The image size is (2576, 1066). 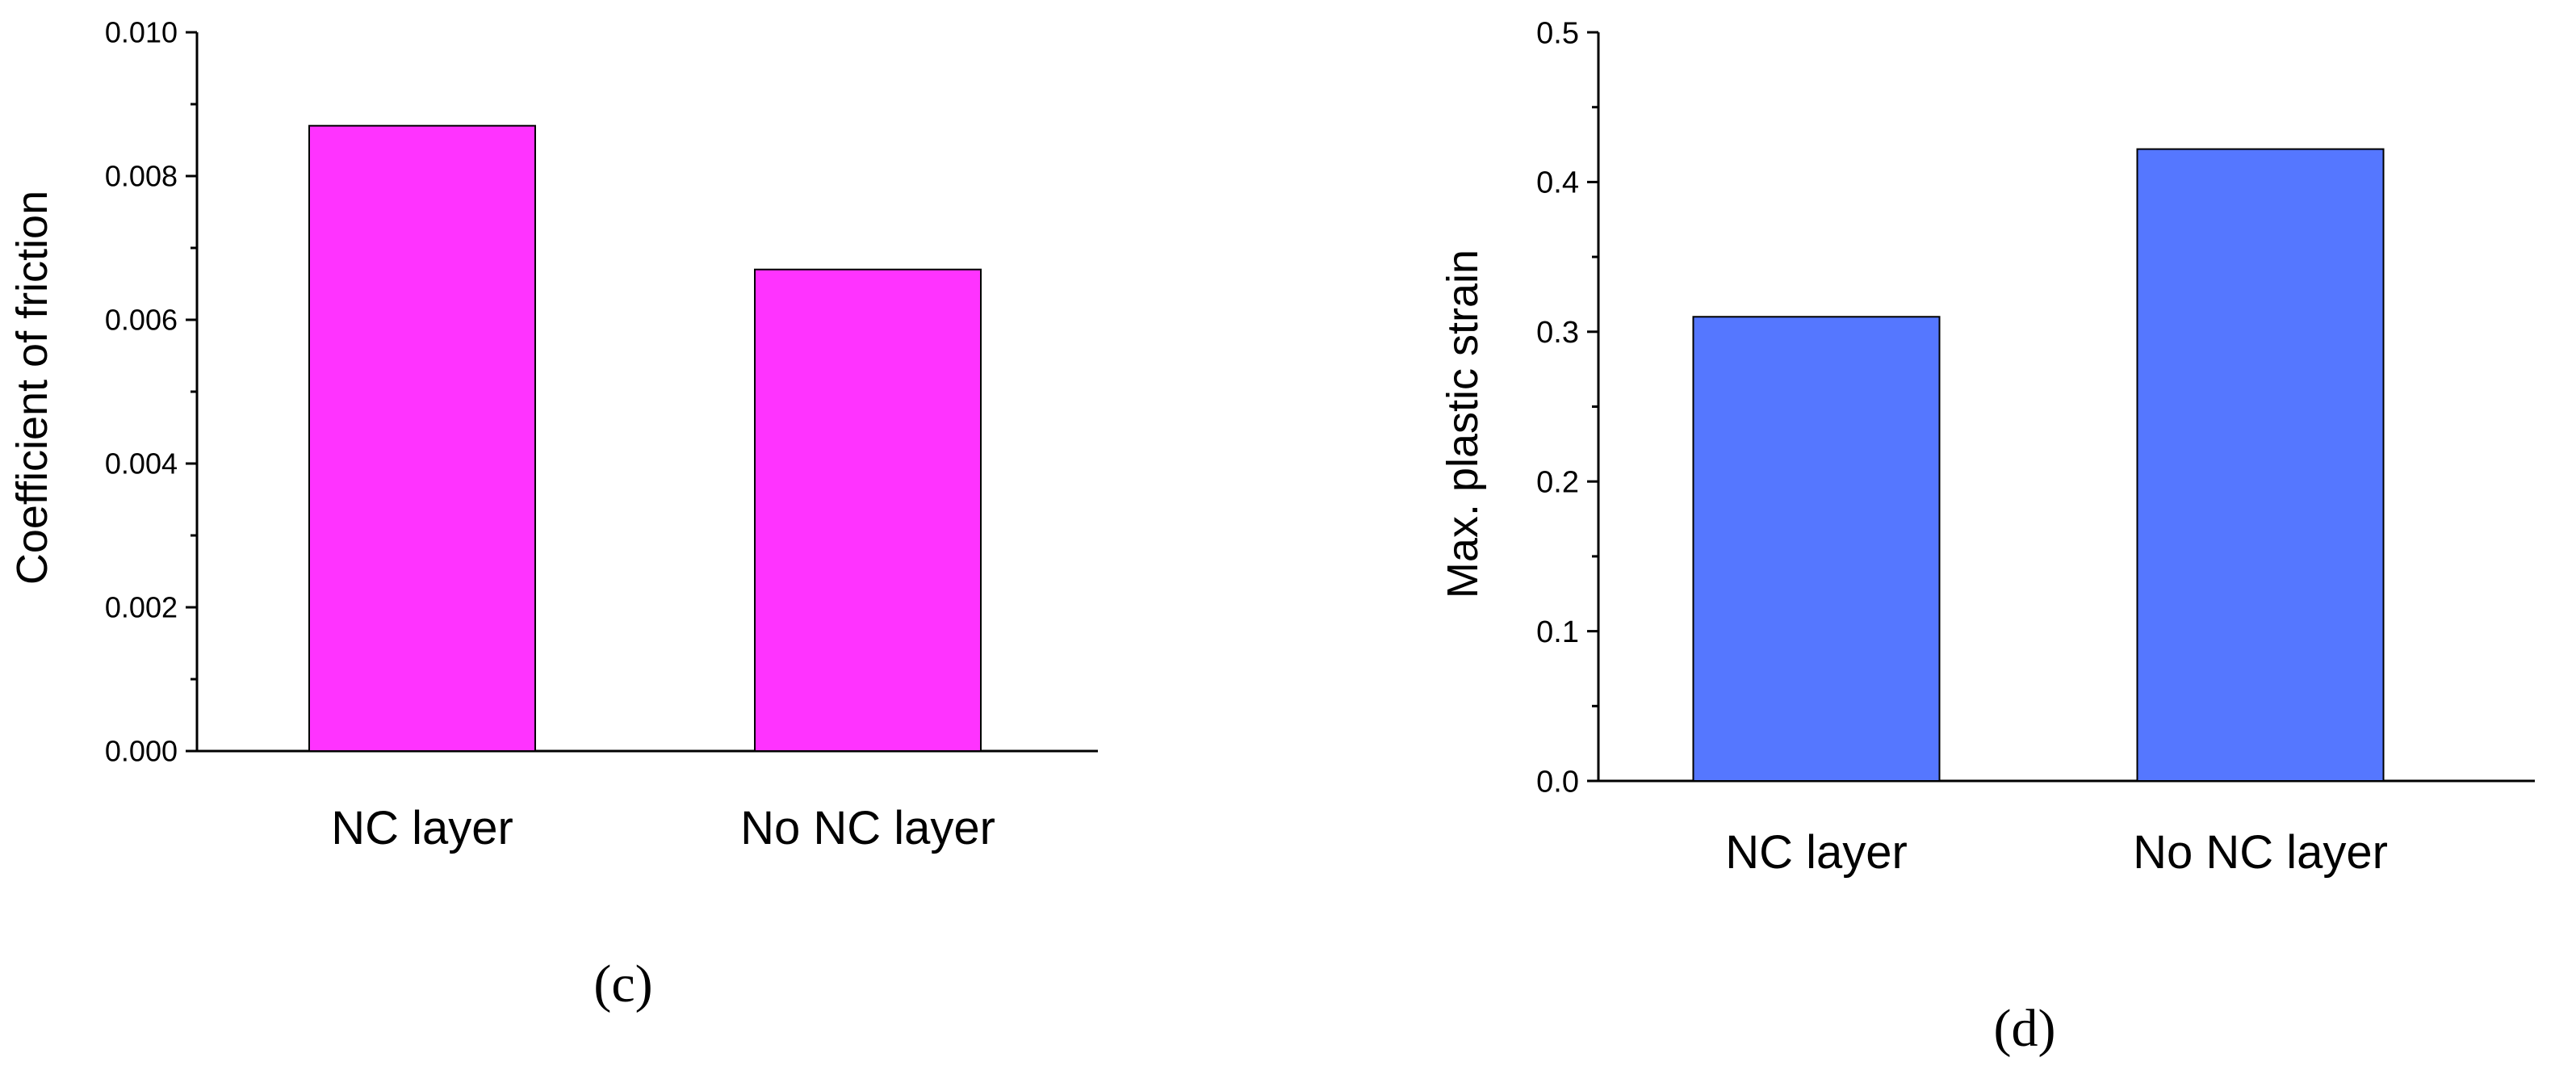 I want to click on category-labels-c: NC layer No NC layer, so click(x=663, y=828).